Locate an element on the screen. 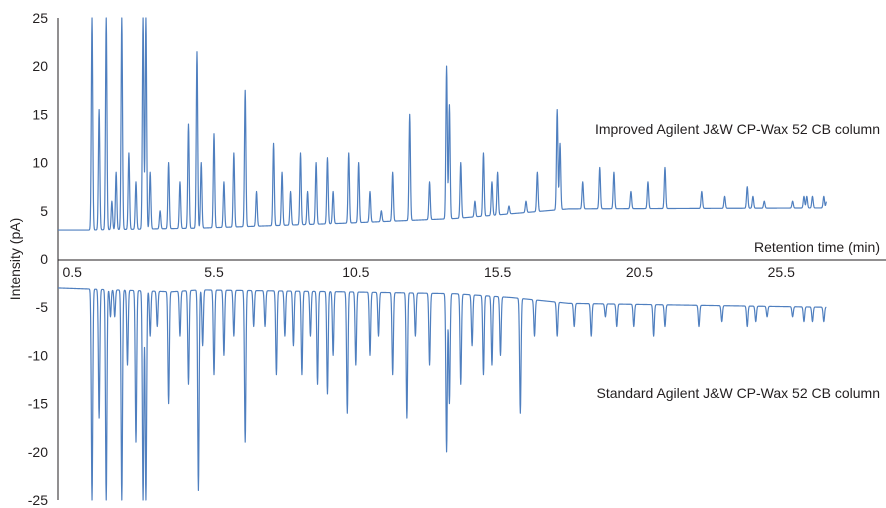 Image resolution: width=886 pixels, height=508 pixels. x-tick-label: 25.5 is located at coordinates (781, 272).